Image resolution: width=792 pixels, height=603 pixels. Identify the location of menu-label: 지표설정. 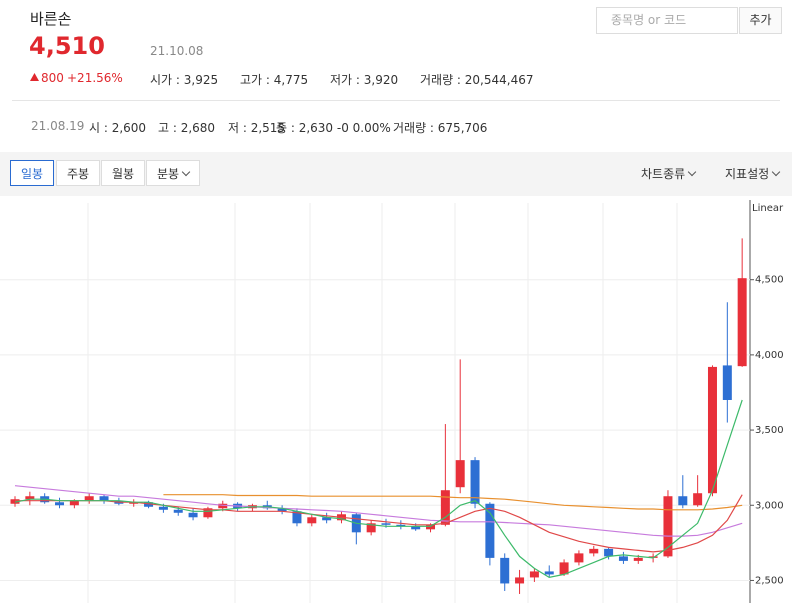
(747, 174).